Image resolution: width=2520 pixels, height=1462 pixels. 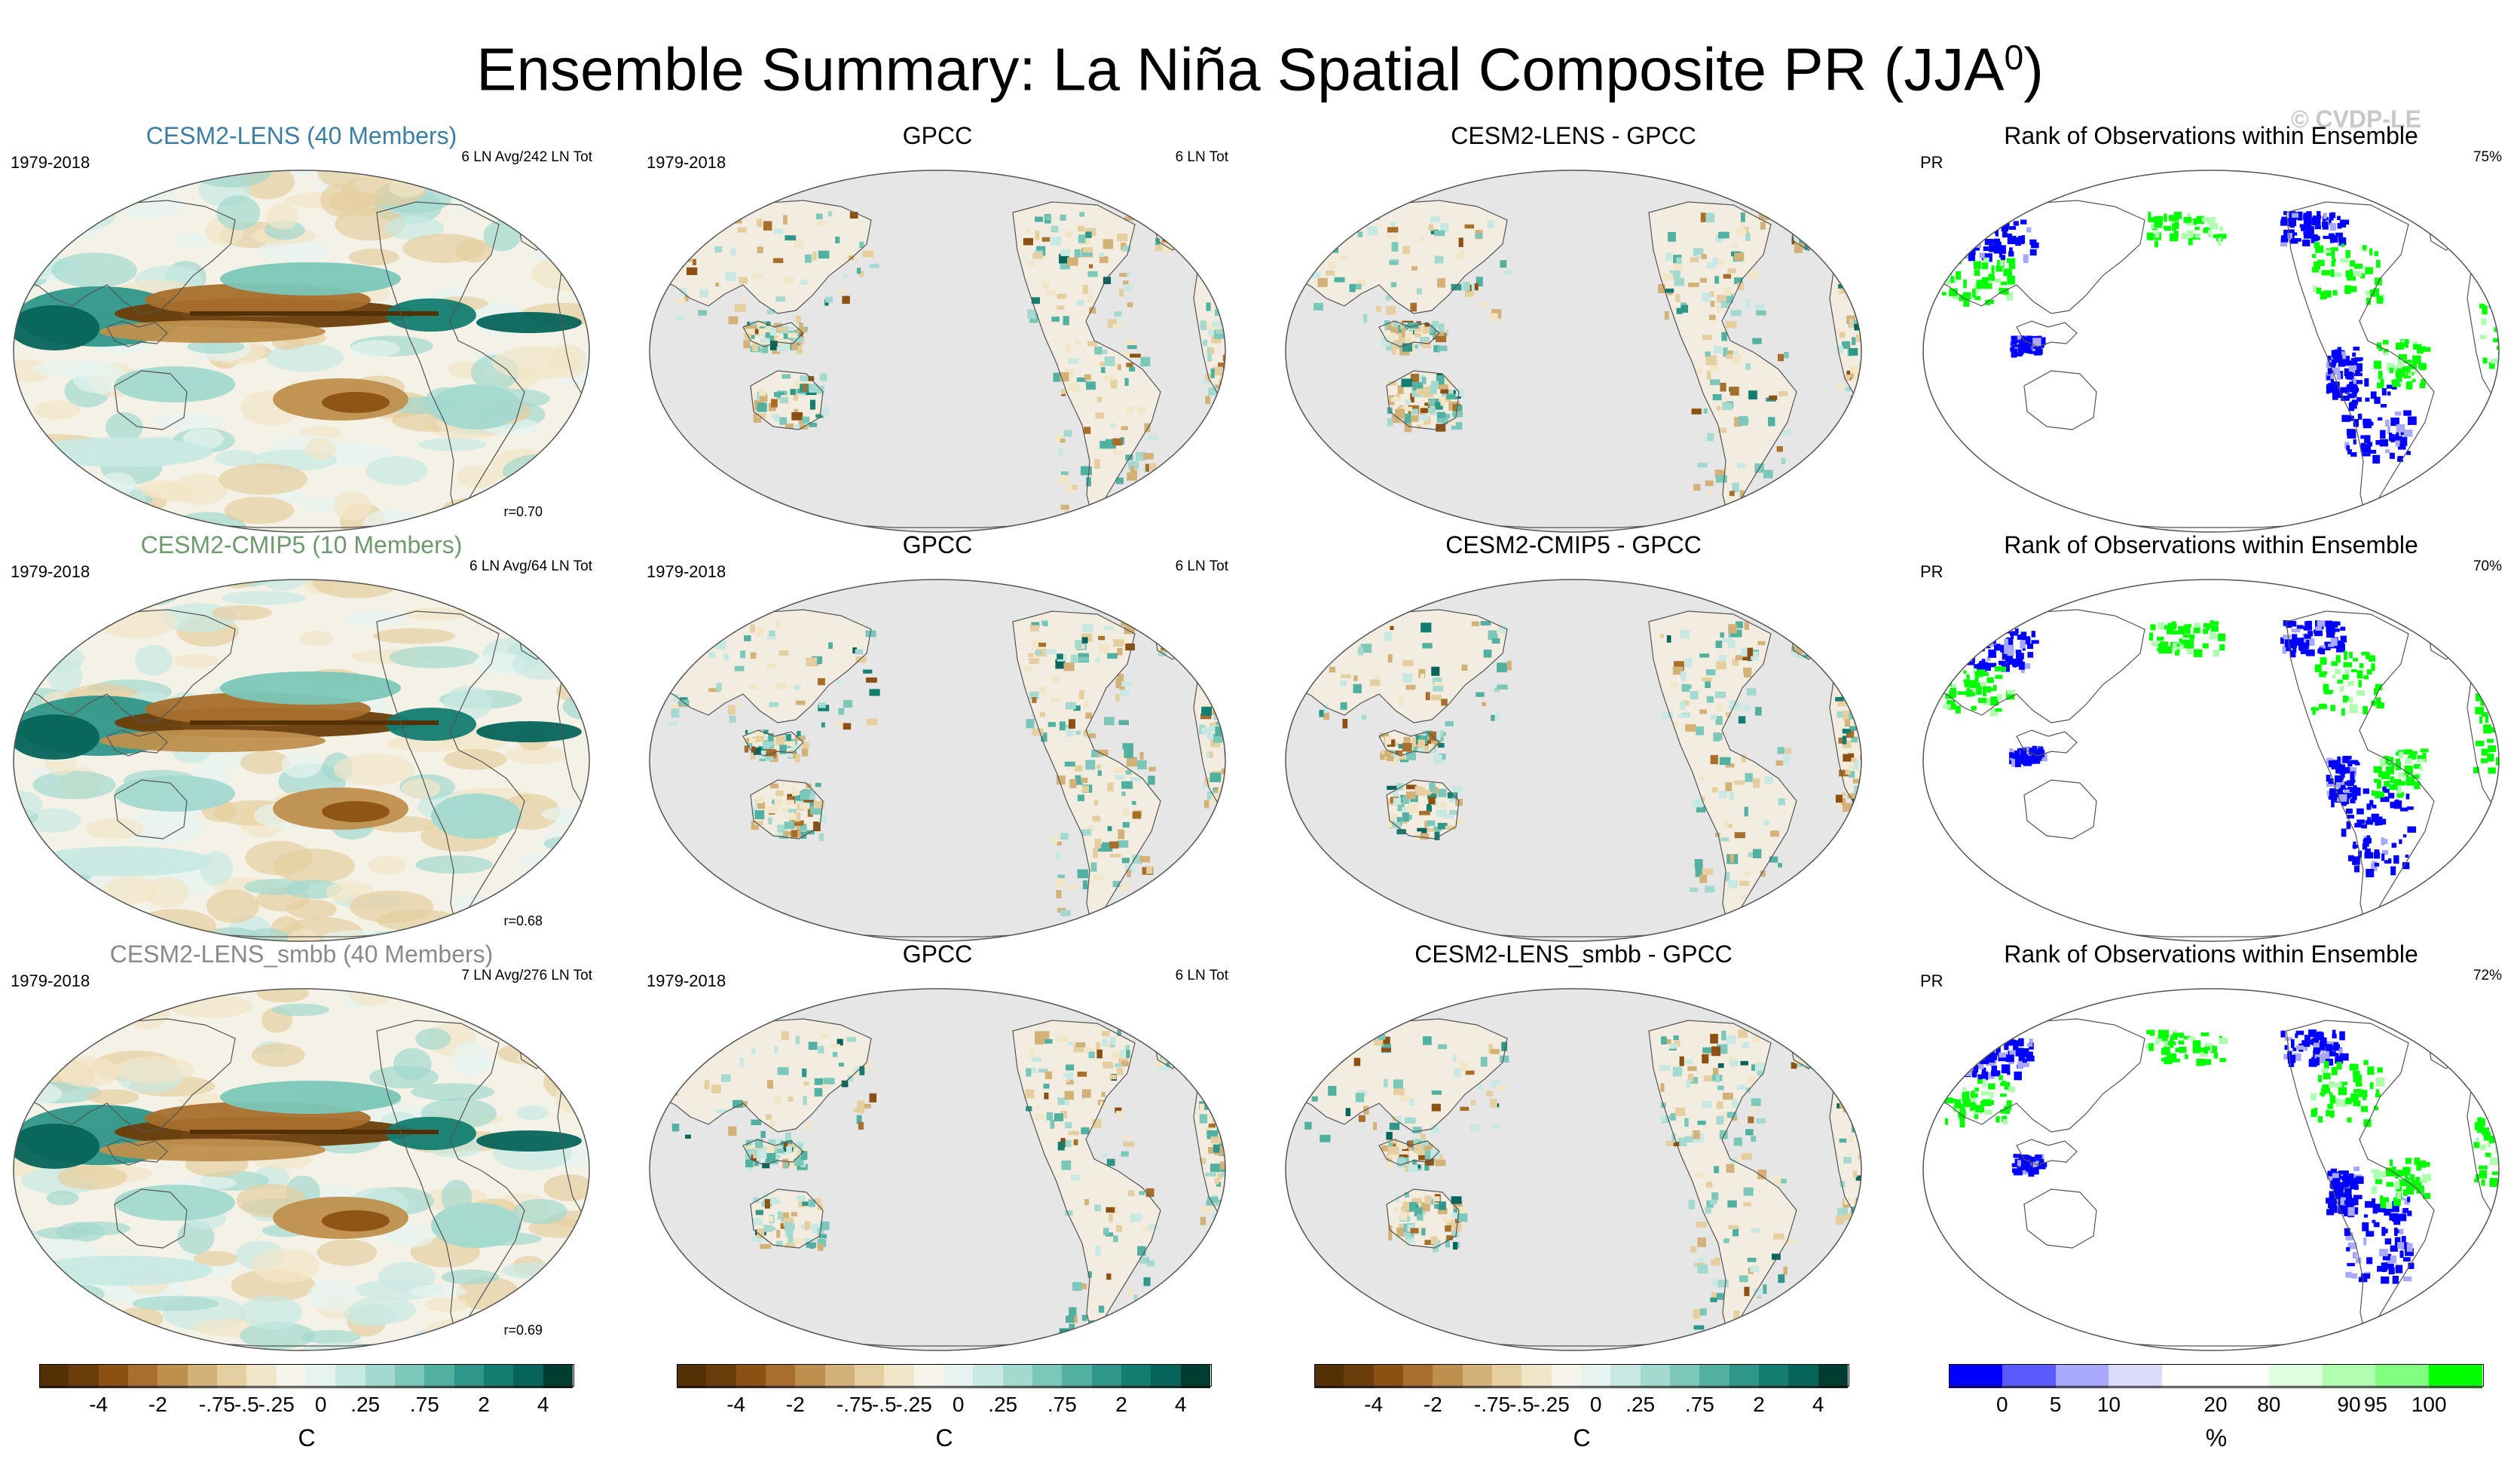 What do you see at coordinates (1573, 135) in the screenshot?
I see `diff-panel-title: CESM2-LENS - GPCC` at bounding box center [1573, 135].